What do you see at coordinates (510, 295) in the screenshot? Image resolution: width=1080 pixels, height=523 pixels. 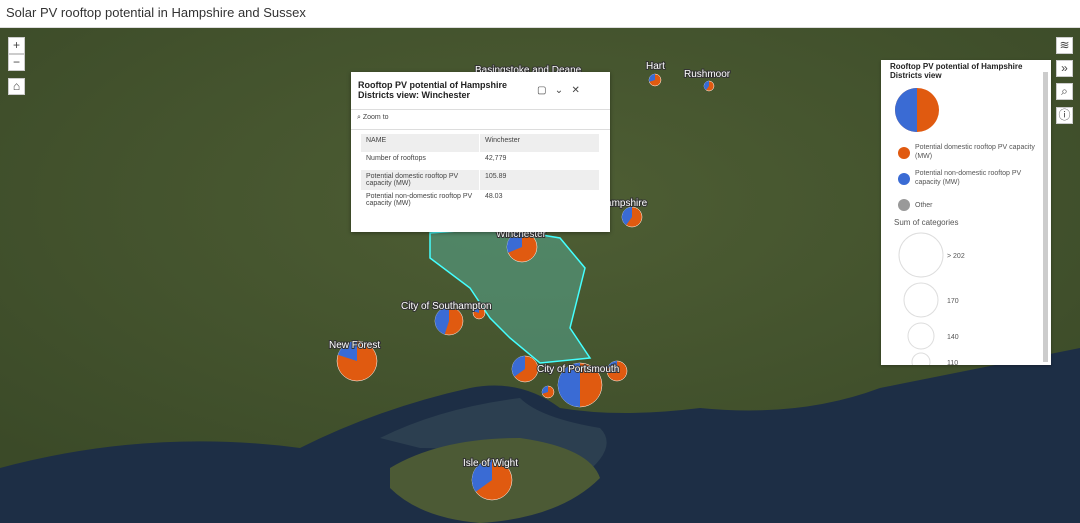 I see `winchester-highlight` at bounding box center [510, 295].